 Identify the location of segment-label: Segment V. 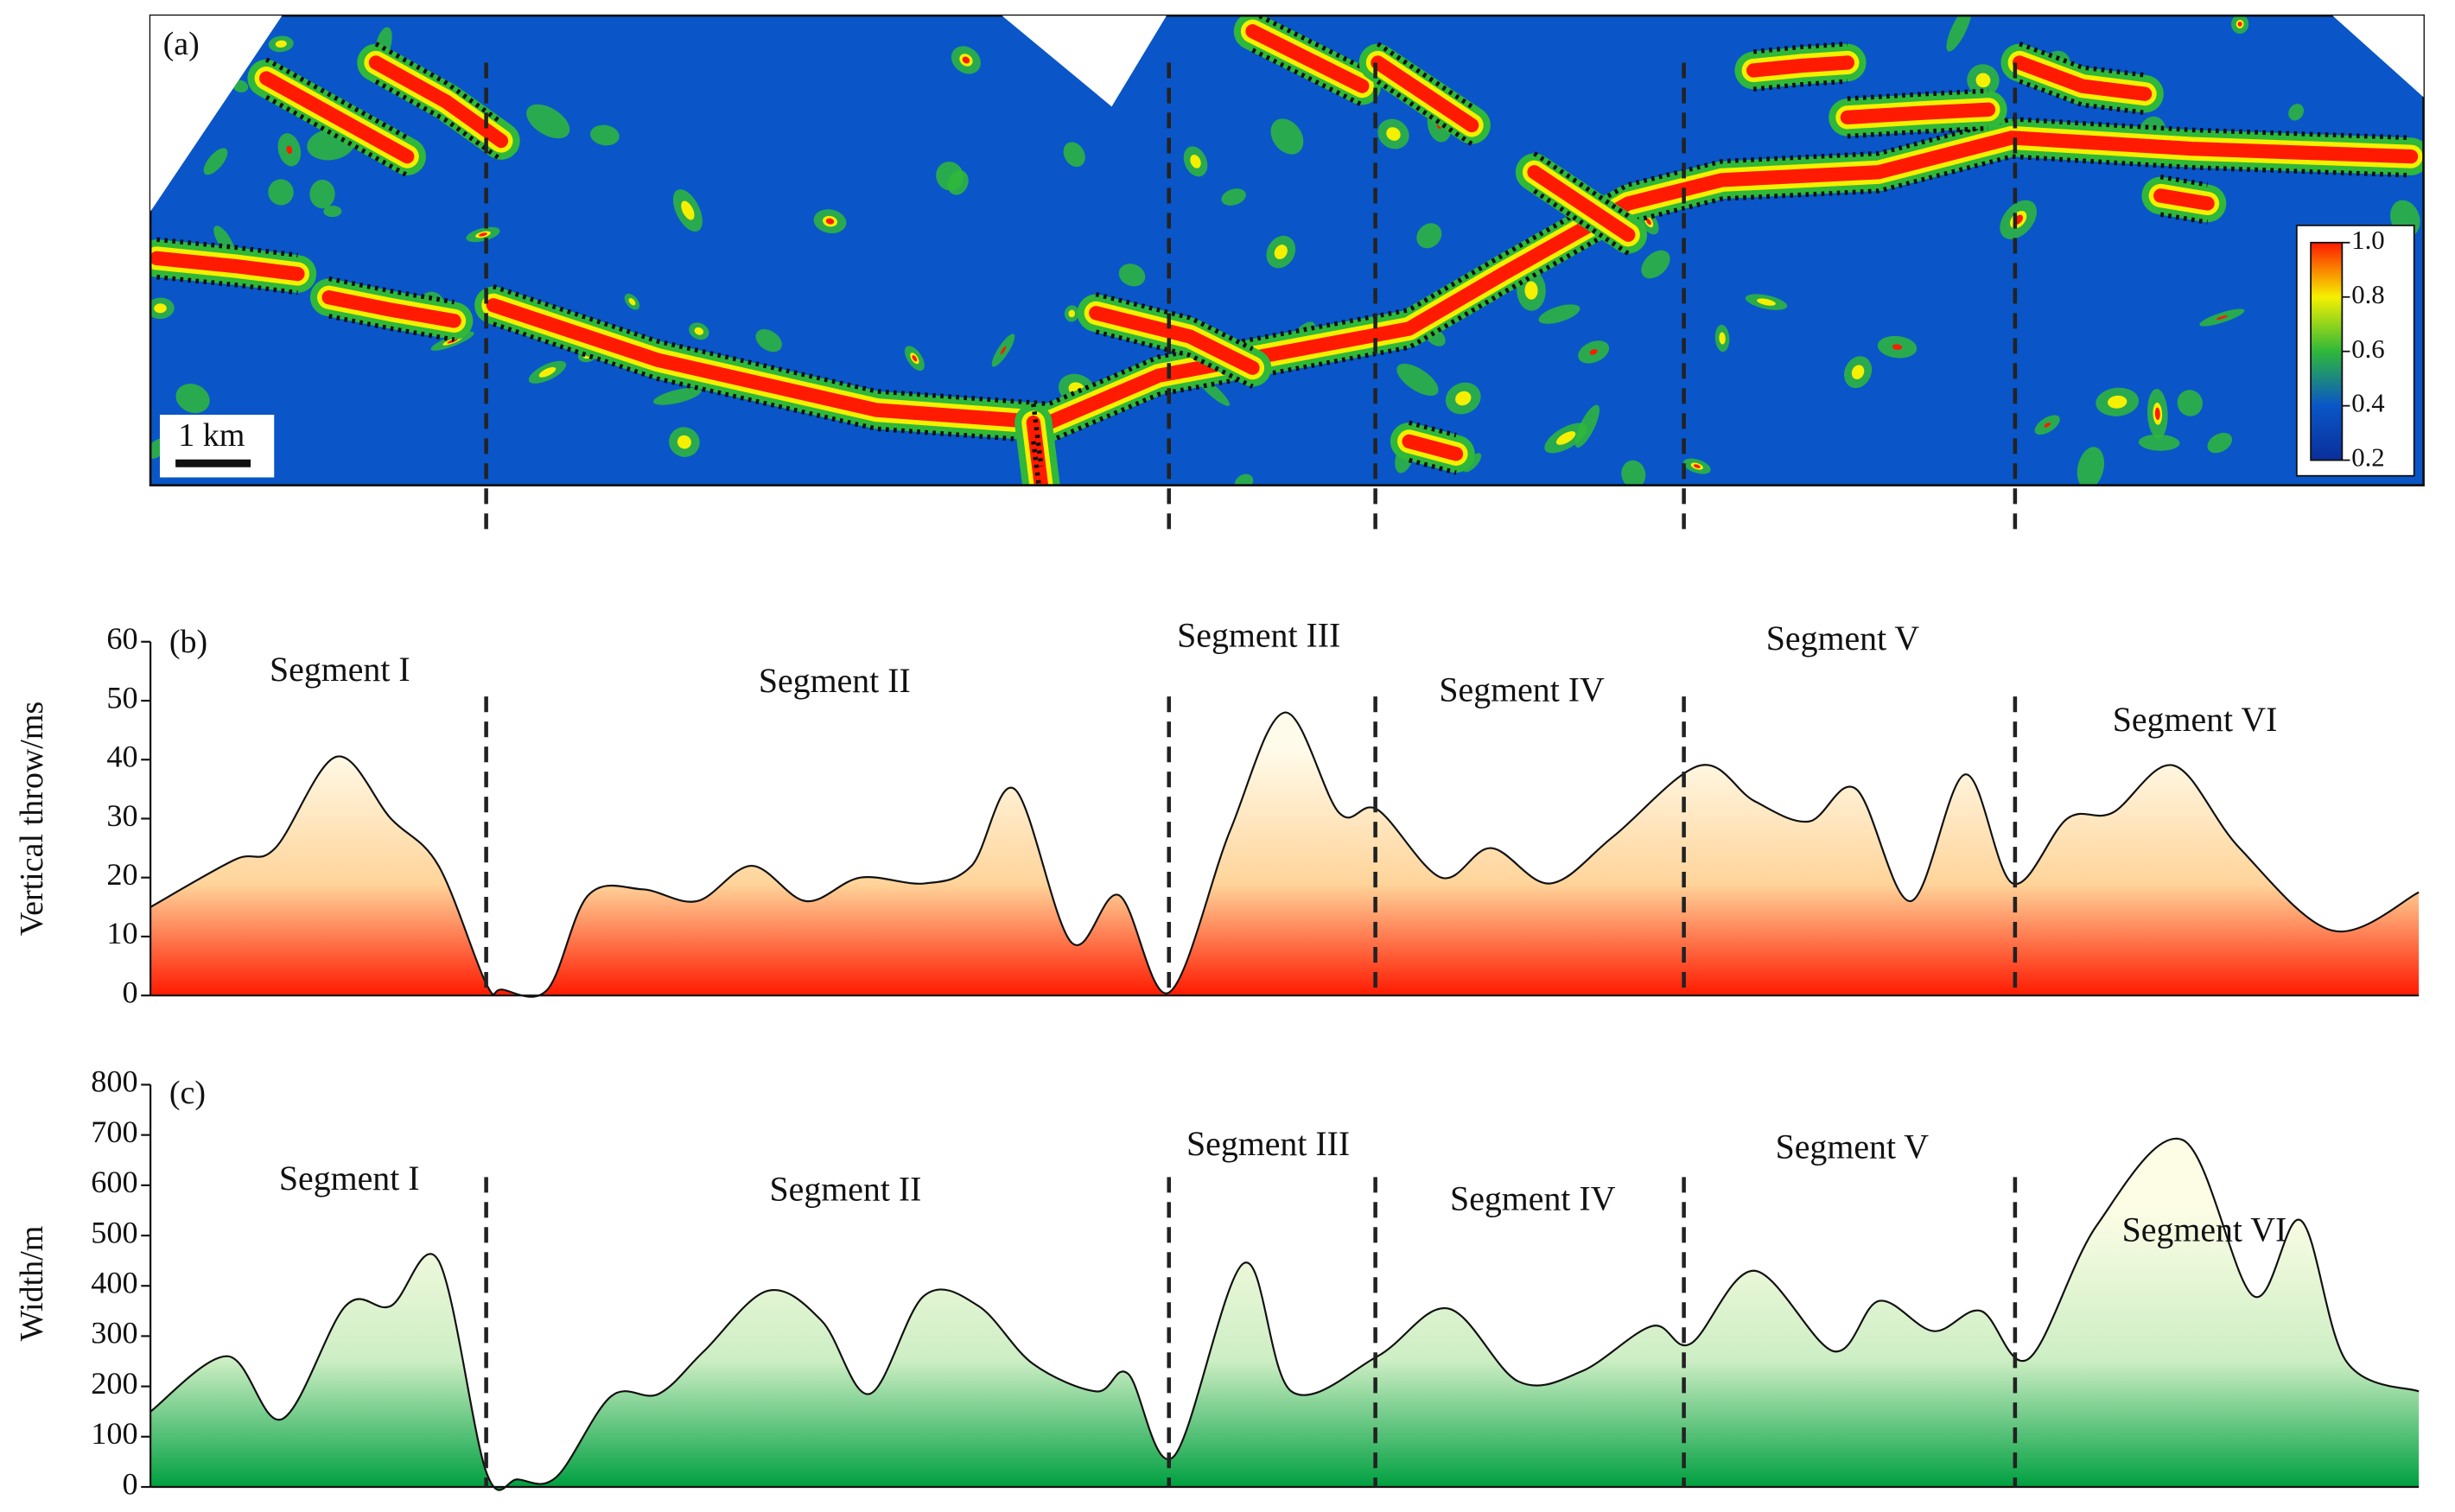
(1843, 638).